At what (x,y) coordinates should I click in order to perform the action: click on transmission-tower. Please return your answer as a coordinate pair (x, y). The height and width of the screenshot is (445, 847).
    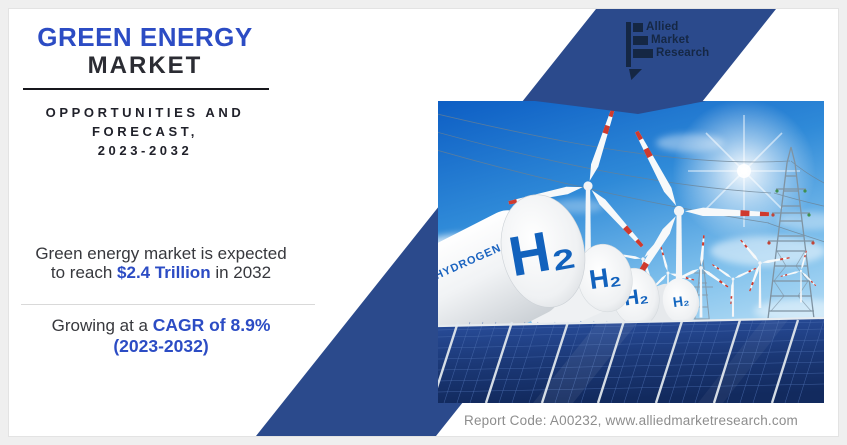
    Looking at the image, I should click on (791, 237).